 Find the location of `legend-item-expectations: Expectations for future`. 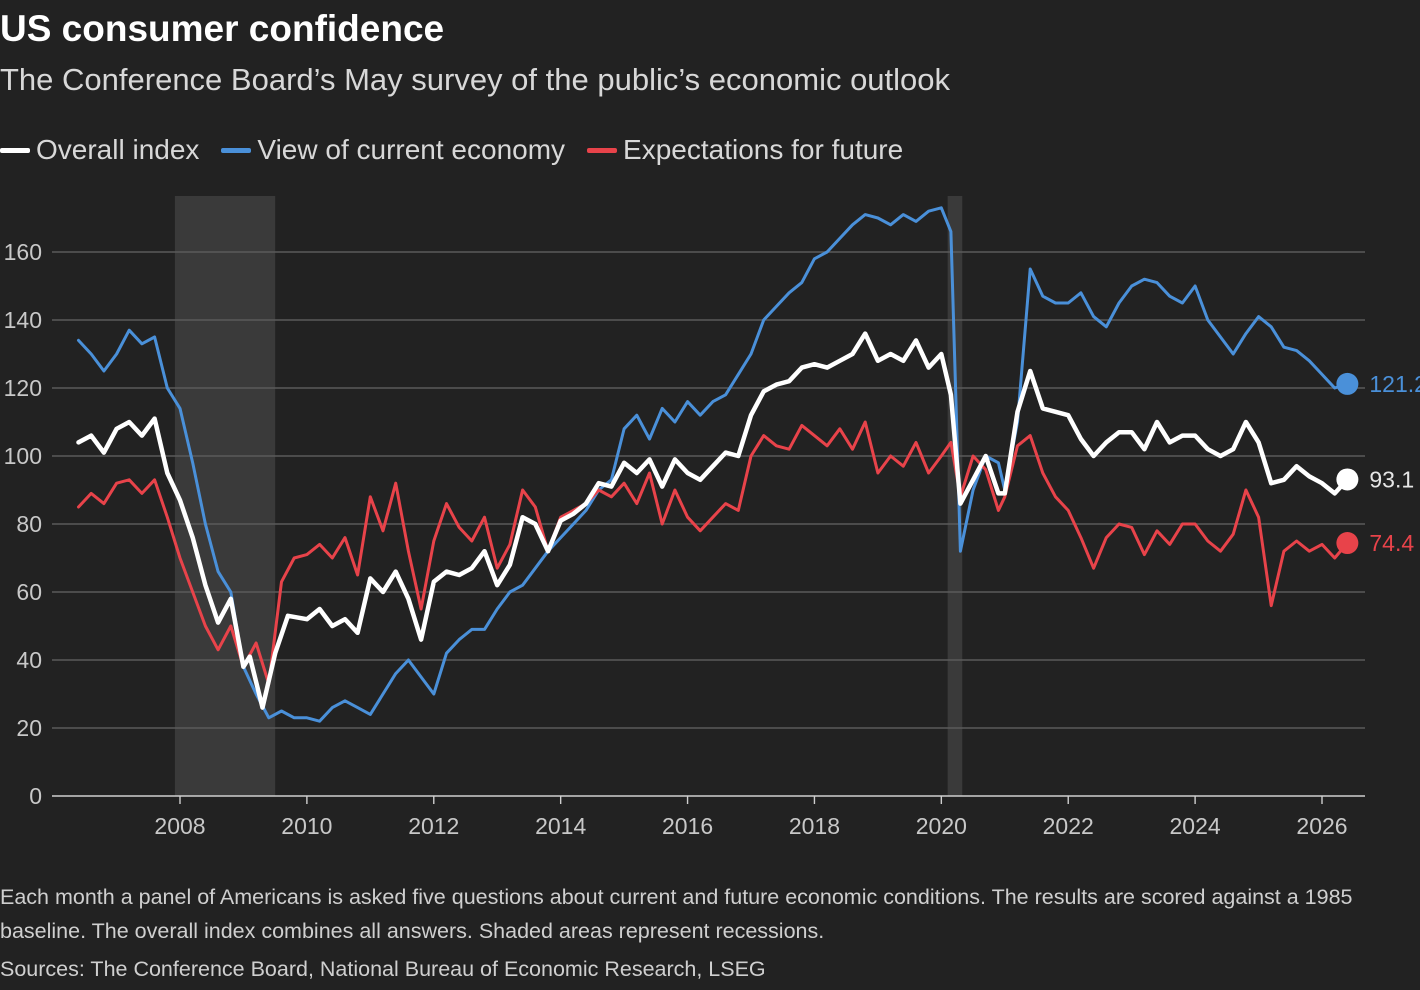

legend-item-expectations: Expectations for future is located at coordinates (745, 150).